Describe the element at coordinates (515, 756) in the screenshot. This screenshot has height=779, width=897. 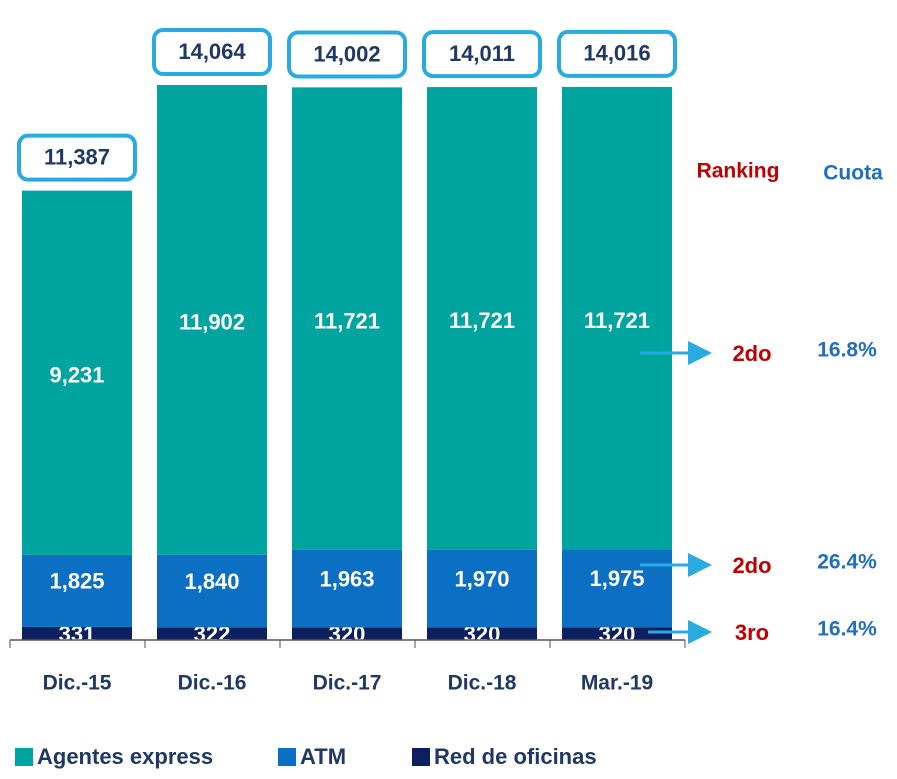
I see `legend-label: Red de oficinas` at that location.